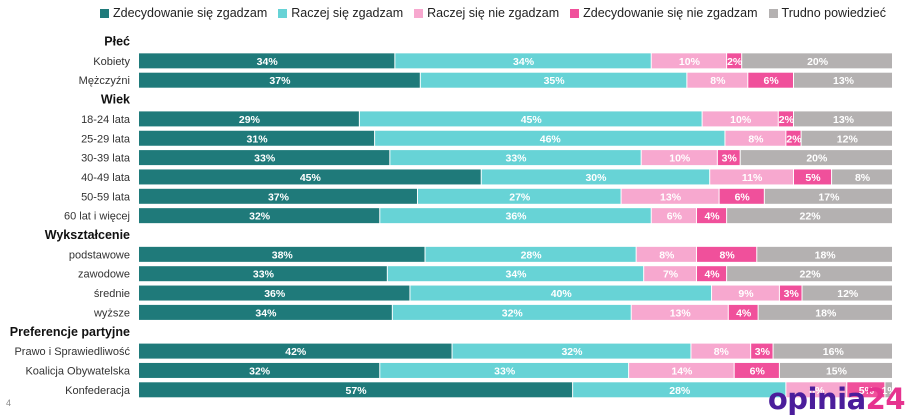 This screenshot has height=420, width=915. What do you see at coordinates (746, 294) in the screenshot?
I see `data-label: 9%` at bounding box center [746, 294].